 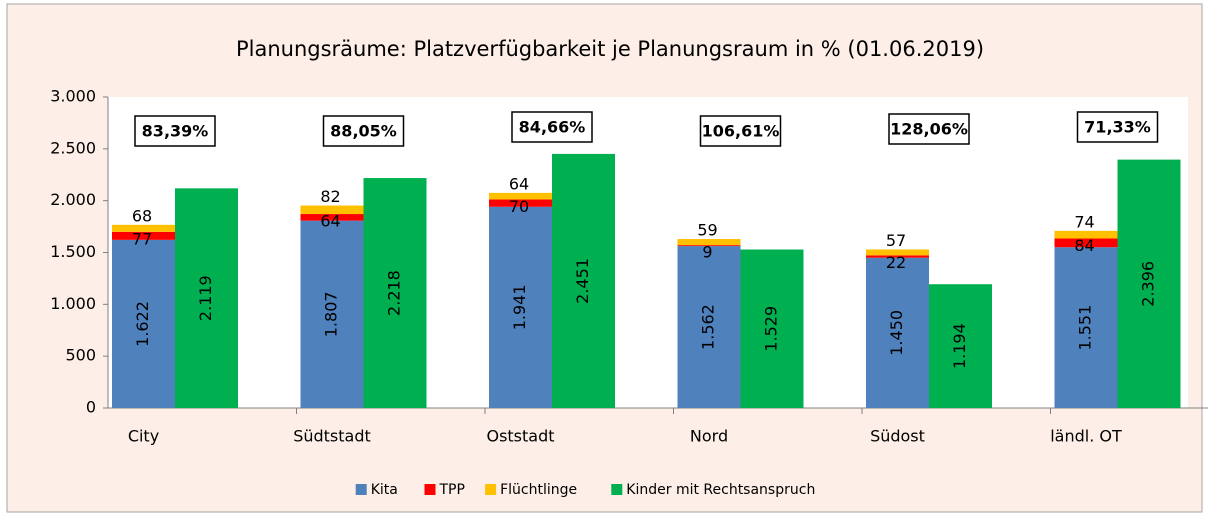 I want to click on annotation: 128,06%, so click(x=929, y=129).